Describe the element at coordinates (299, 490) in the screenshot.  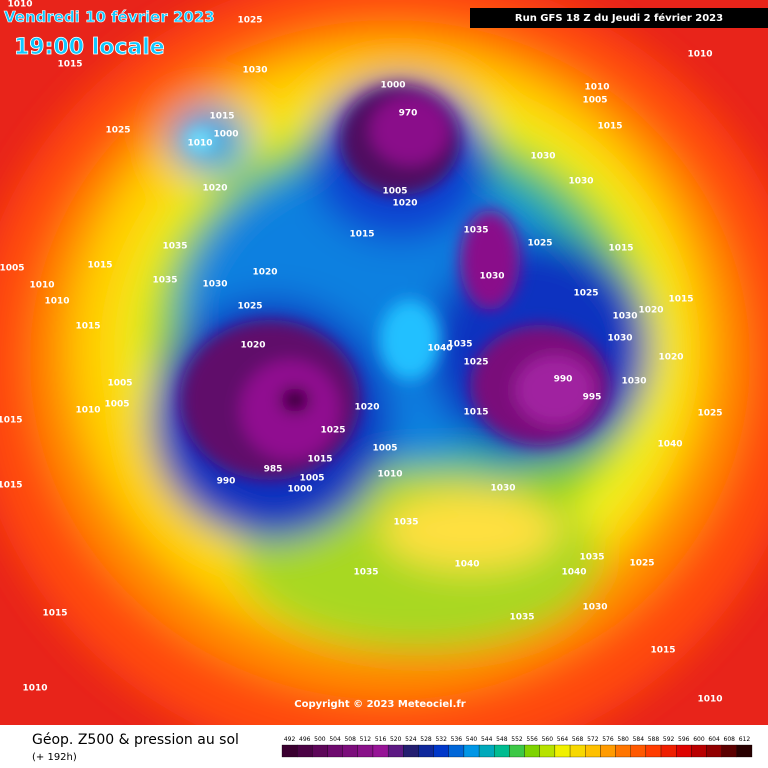
I see `isobar-label: 1000` at that location.